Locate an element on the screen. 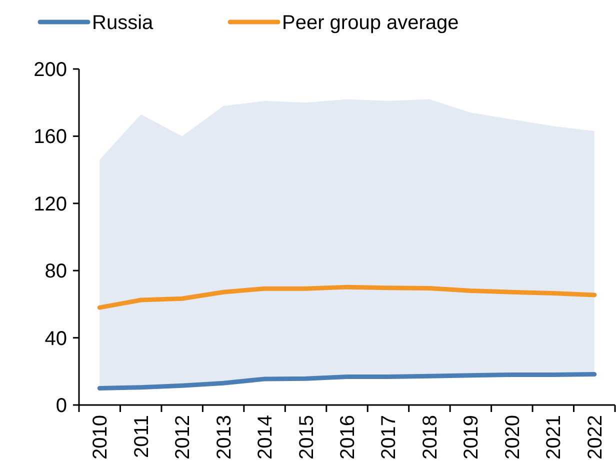 The height and width of the screenshot is (471, 616). x-tick-label: 2014 is located at coordinates (265, 437).